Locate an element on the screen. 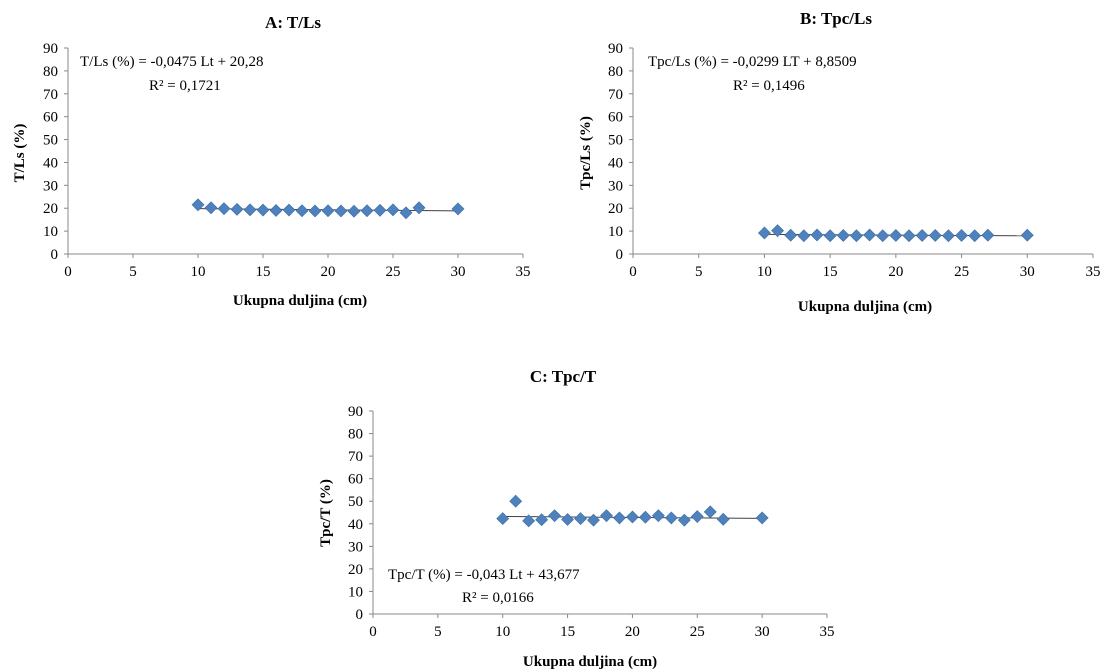  x-tick-label: 5 is located at coordinates (133, 272).